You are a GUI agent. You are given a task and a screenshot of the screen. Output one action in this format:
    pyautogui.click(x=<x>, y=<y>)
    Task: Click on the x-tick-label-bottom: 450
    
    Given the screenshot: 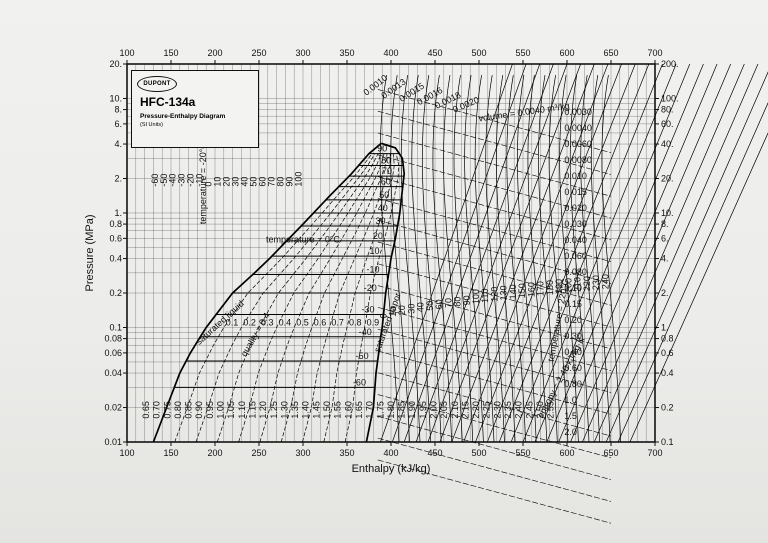 What is the action you would take?
    pyautogui.click(x=434, y=453)
    